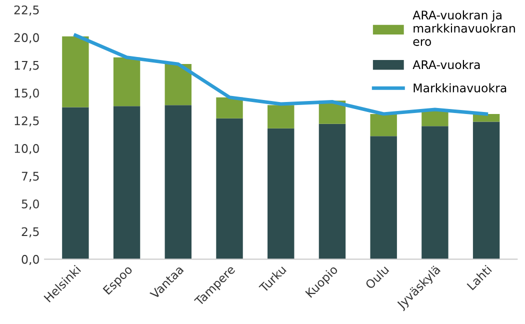 This screenshot has width=525, height=324. Describe the element at coordinates (460, 87) in the screenshot. I see `legend-label: Markkinavuokra` at that location.